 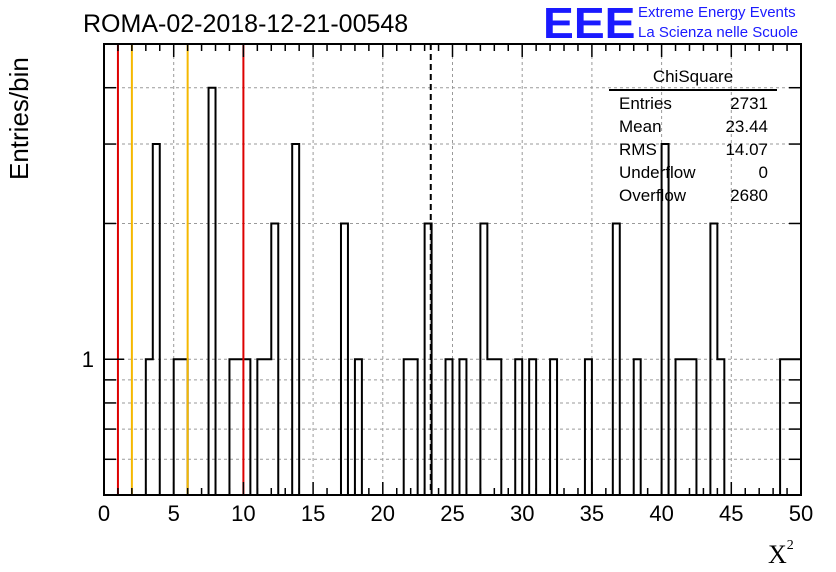 I want to click on stats-label: RMS, so click(x=638, y=149).